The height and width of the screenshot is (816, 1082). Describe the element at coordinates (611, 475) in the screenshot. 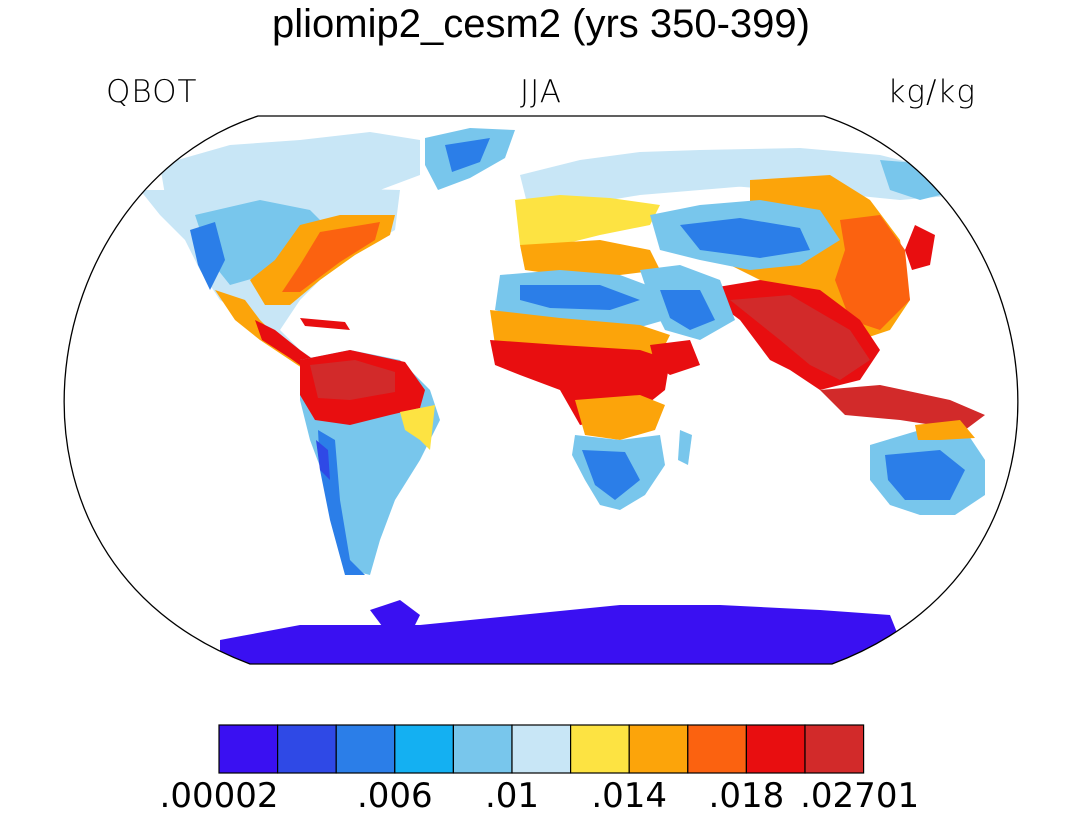

I see `southern-africa-dry` at that location.